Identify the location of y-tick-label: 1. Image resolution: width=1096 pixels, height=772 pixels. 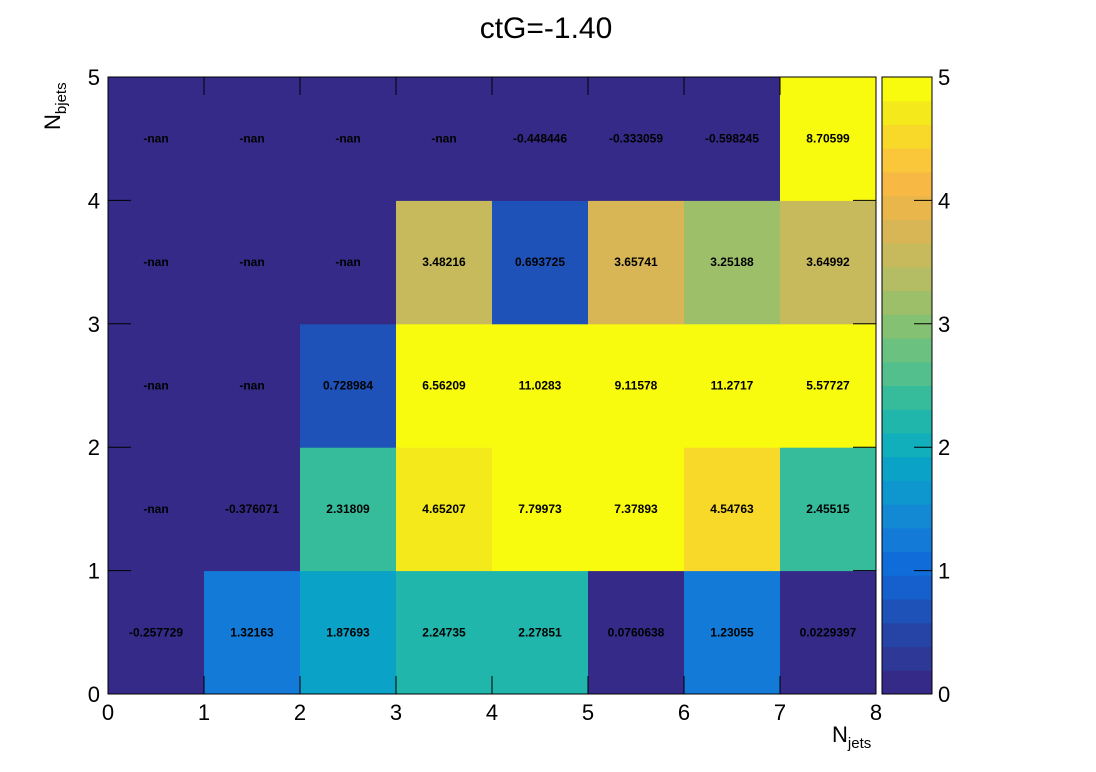
(94, 571).